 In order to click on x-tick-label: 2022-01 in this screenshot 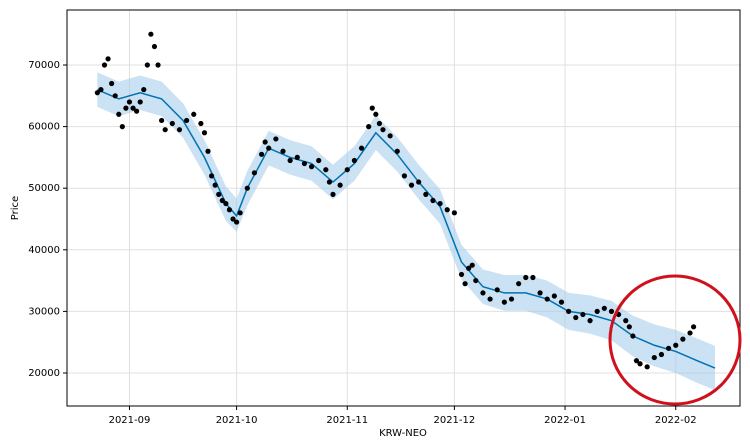, I will do `click(565, 420)`.